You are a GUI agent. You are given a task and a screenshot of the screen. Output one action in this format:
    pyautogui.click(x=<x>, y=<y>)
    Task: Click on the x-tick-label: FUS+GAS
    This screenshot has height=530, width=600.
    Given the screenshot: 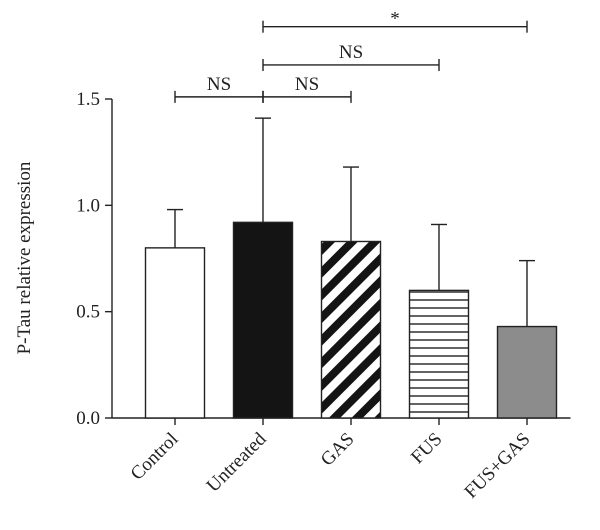 What is the action you would take?
    pyautogui.click(x=498, y=466)
    